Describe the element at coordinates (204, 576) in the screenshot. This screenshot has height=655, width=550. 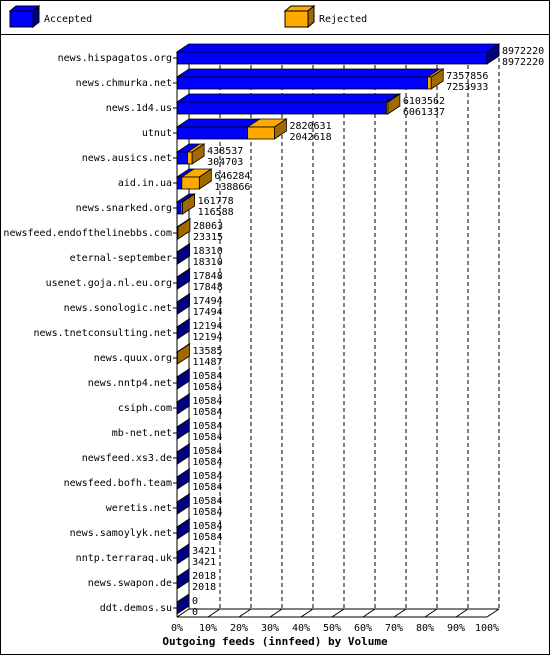
I see `total-label: 2018` at that location.